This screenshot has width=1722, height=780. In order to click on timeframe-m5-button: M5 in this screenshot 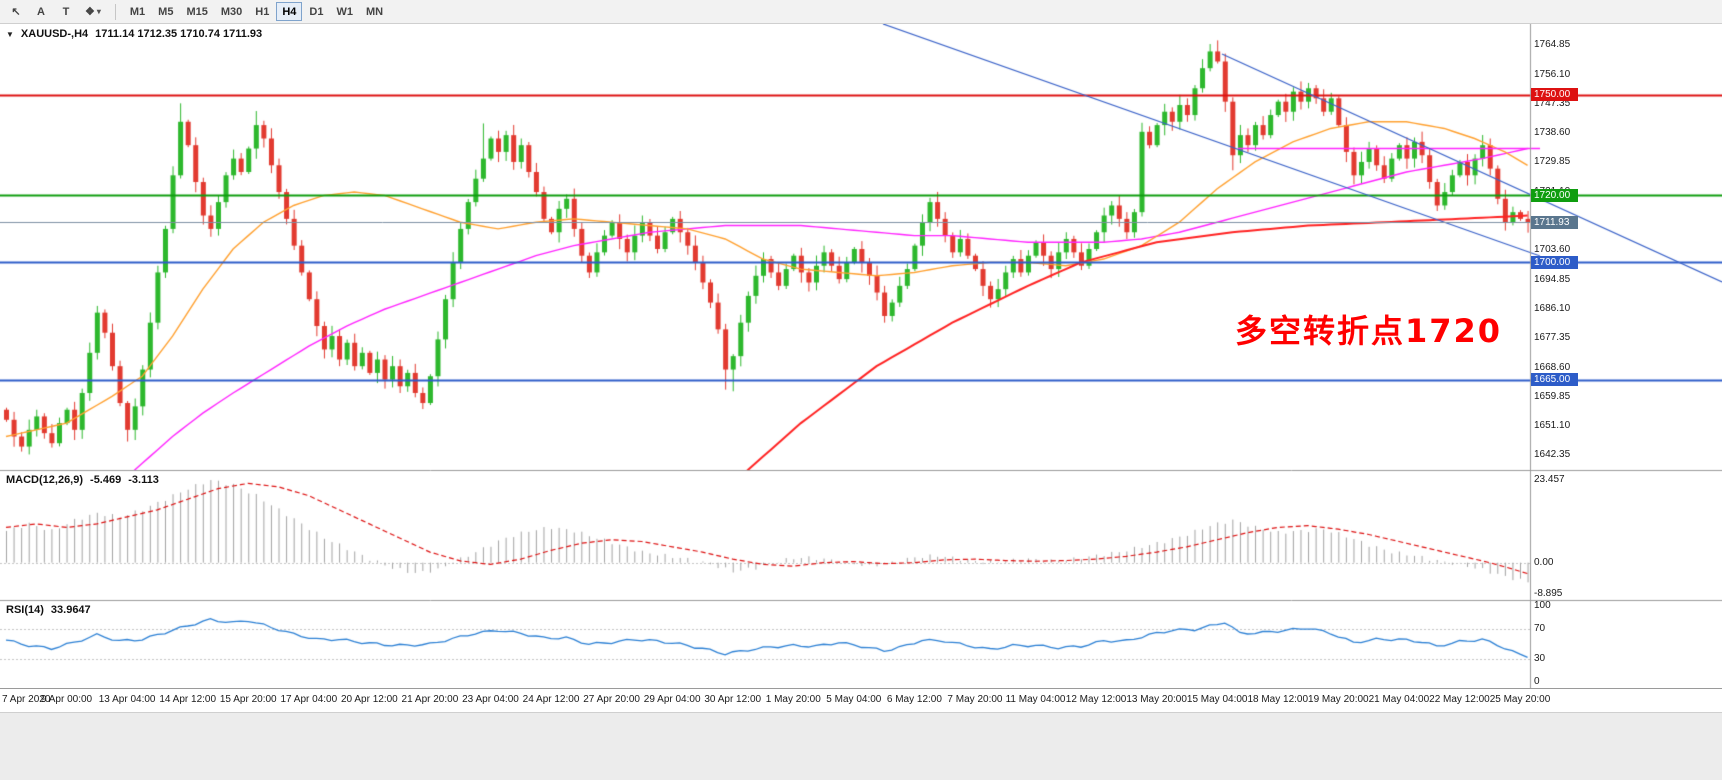, I will do `click(166, 11)`.